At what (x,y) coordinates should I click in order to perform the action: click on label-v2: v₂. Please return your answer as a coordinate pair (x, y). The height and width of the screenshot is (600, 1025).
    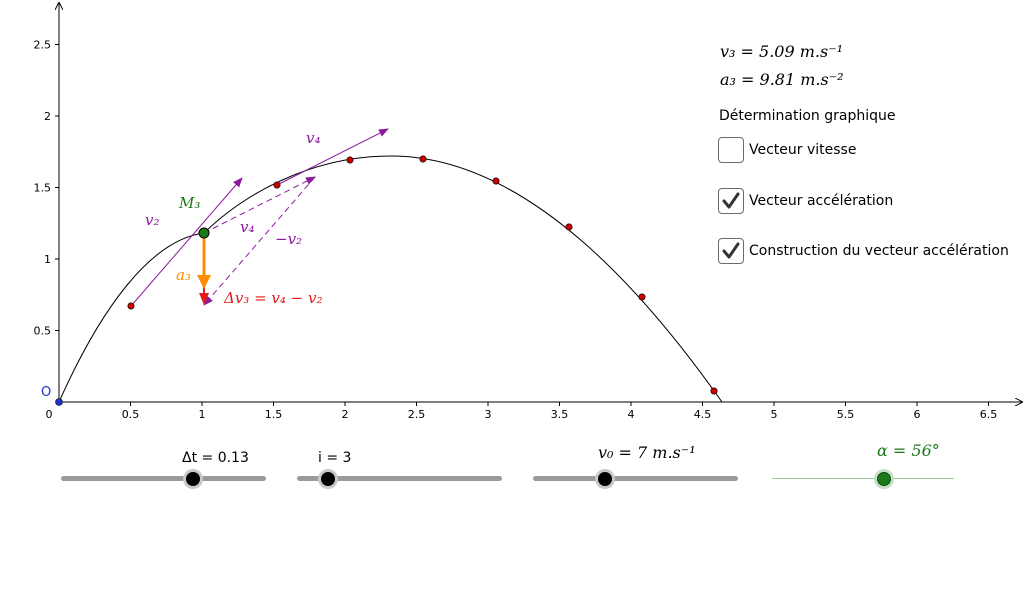
    Looking at the image, I should click on (152, 220).